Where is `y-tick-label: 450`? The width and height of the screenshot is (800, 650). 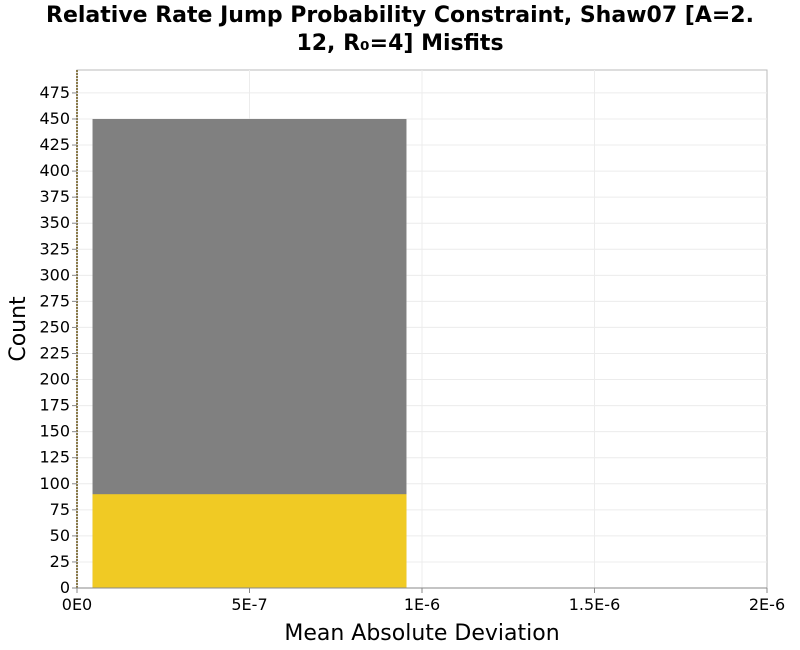 y-tick-label: 450 is located at coordinates (54, 118).